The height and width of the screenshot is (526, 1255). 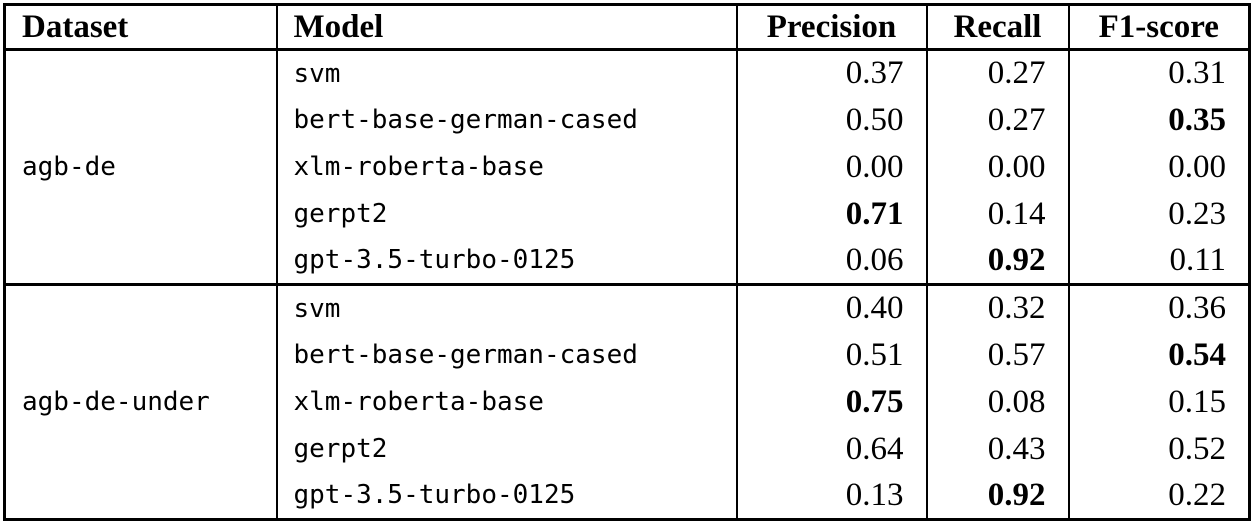 What do you see at coordinates (997, 214) in the screenshot?
I see `recall-value: 0.14` at bounding box center [997, 214].